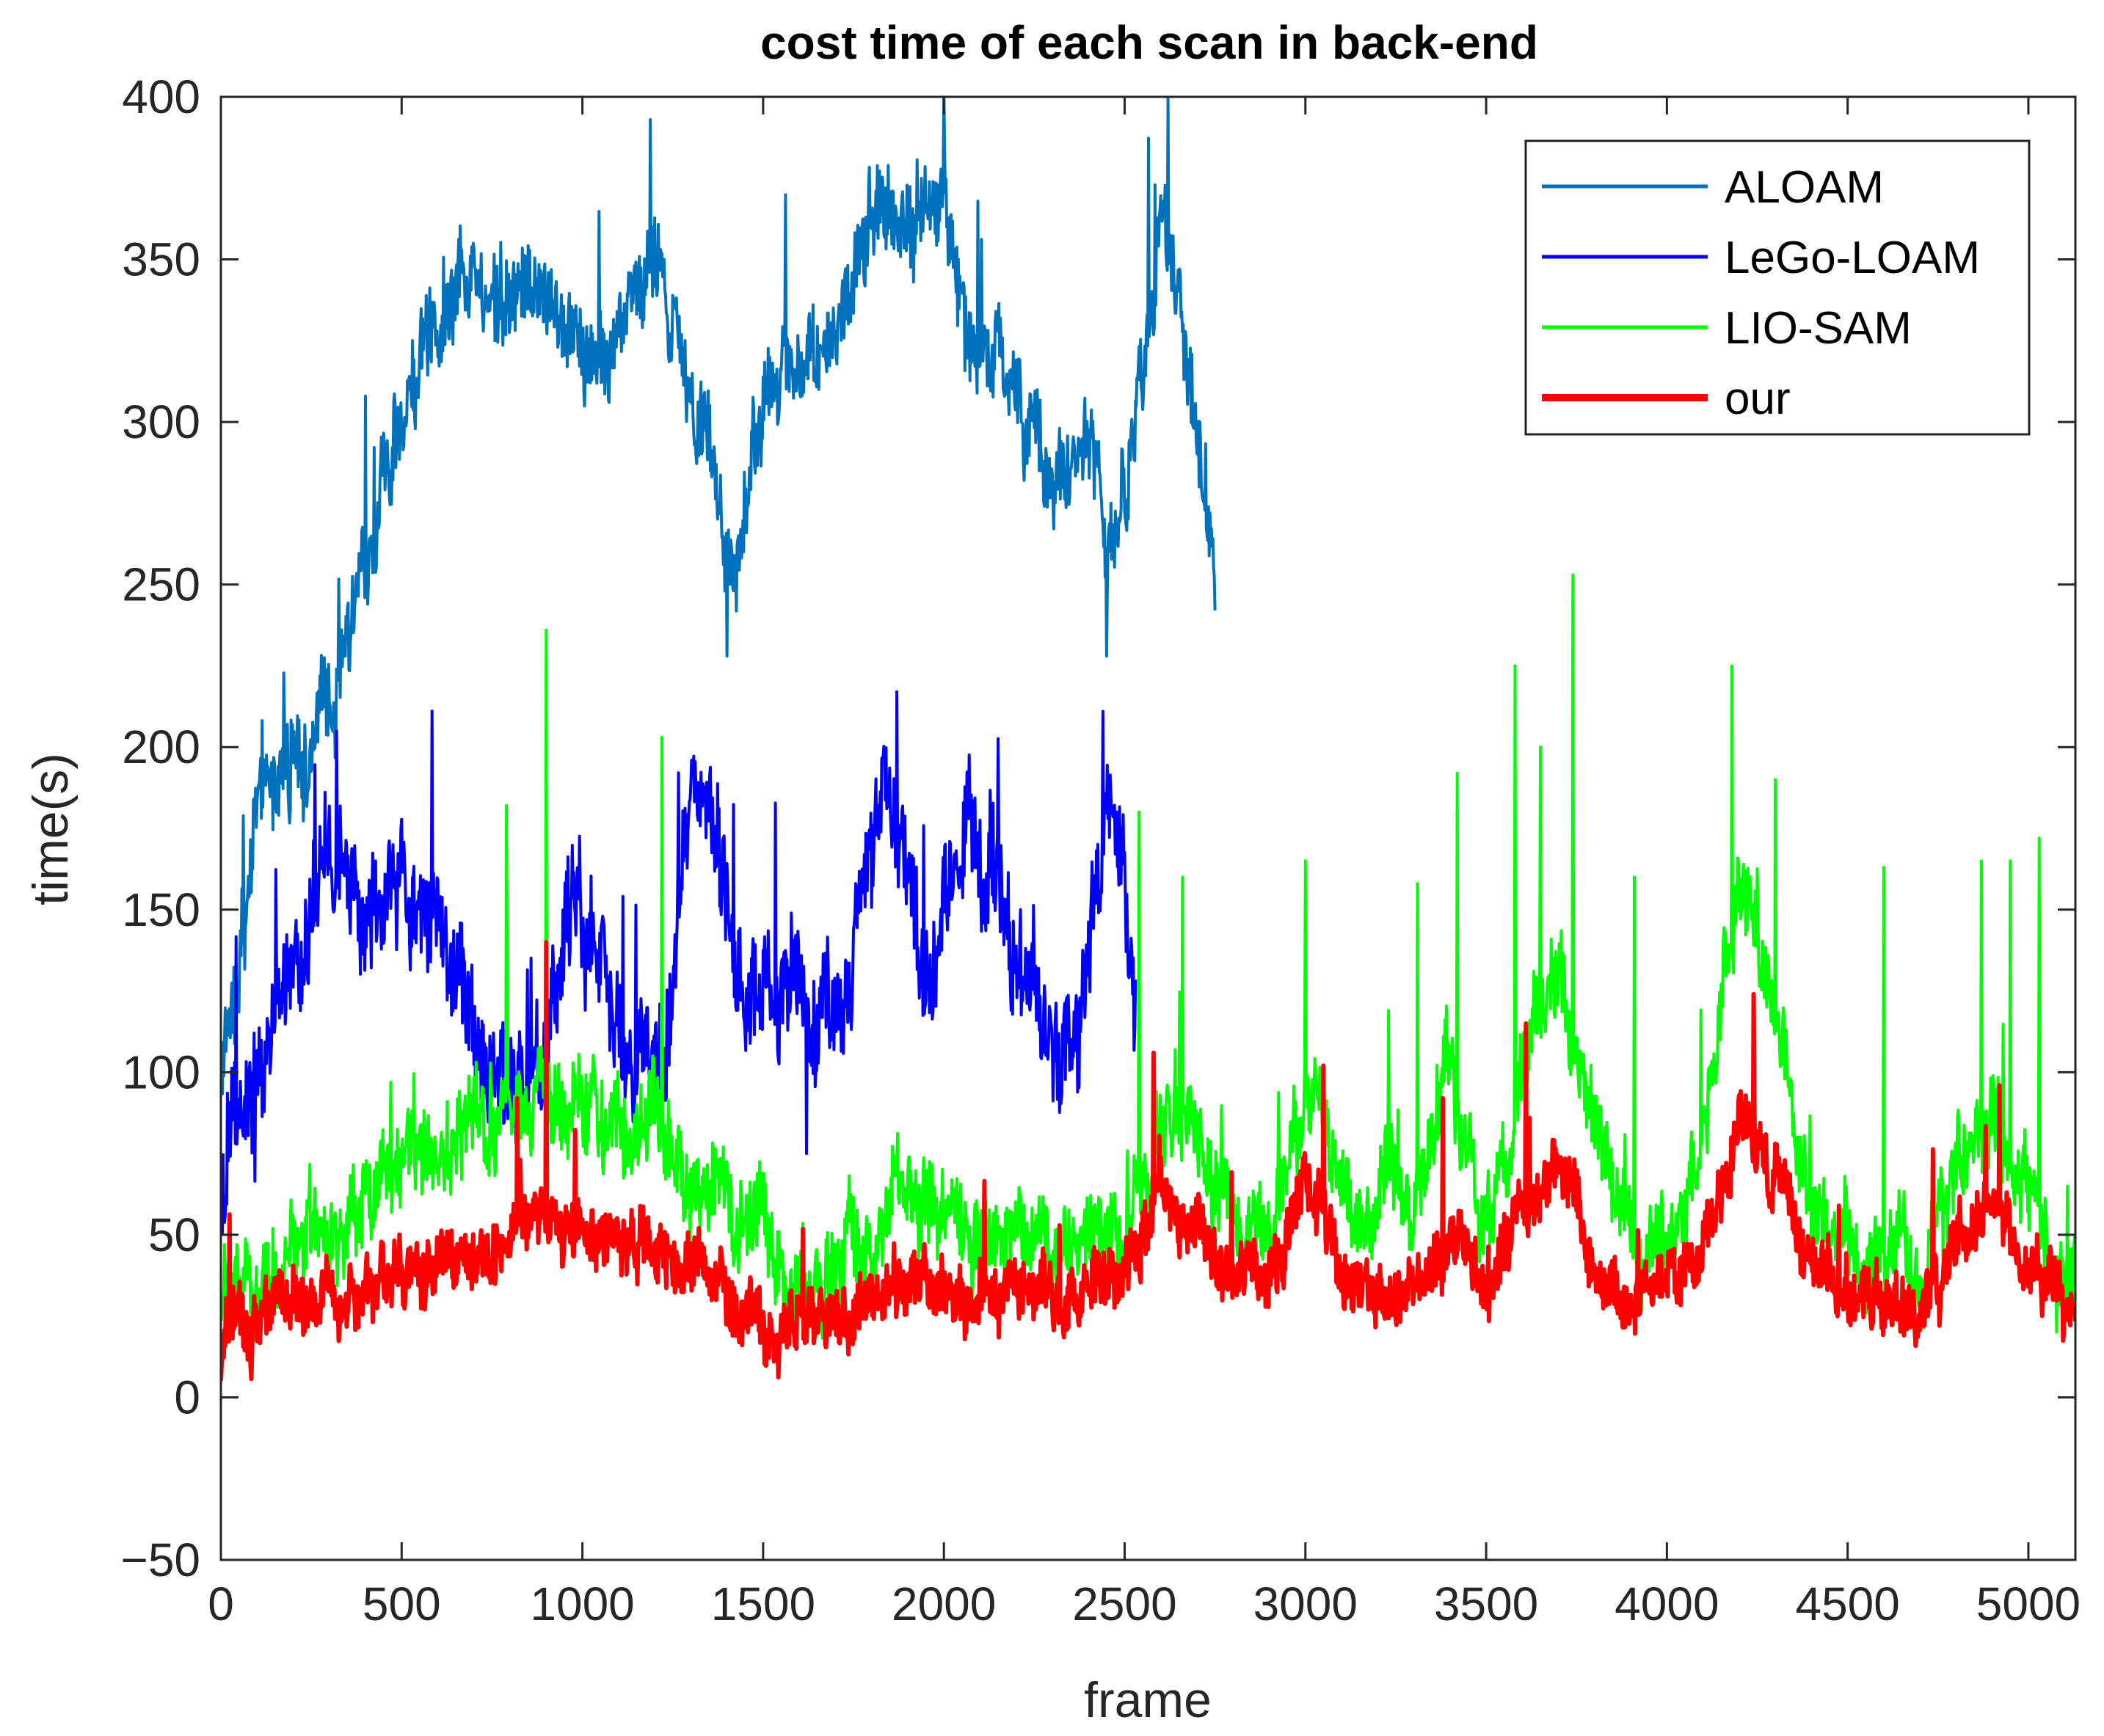 The height and width of the screenshot is (1736, 2104). What do you see at coordinates (1667, 1604) in the screenshot?
I see `x-tick-label: 4000` at bounding box center [1667, 1604].